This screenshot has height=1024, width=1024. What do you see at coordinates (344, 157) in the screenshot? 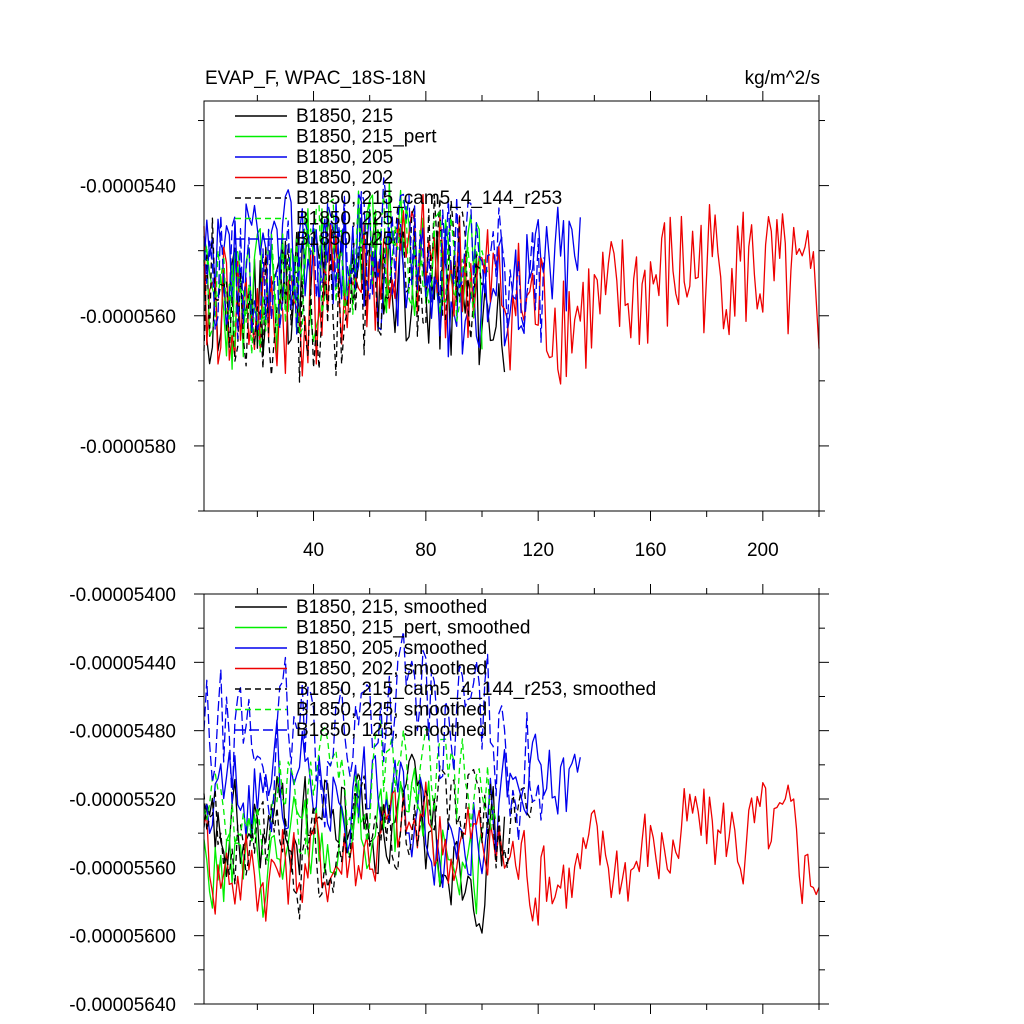
I see `legend-label: B1850, 205` at bounding box center [344, 157].